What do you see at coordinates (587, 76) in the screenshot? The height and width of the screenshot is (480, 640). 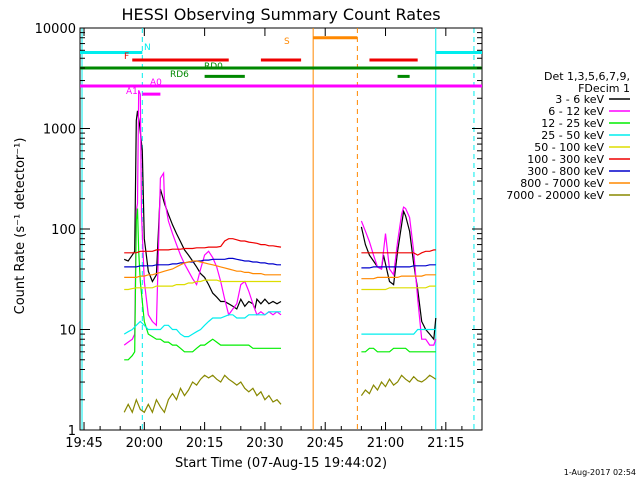 I see `legend-title-1: Det 1,3,5,6,7,9,` at bounding box center [587, 76].